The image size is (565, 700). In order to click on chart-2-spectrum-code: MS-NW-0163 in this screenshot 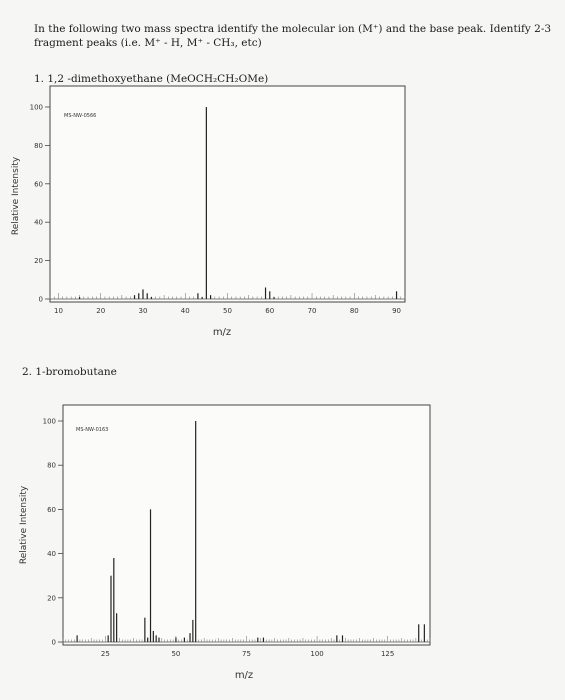, I will do `click(92, 430)`.